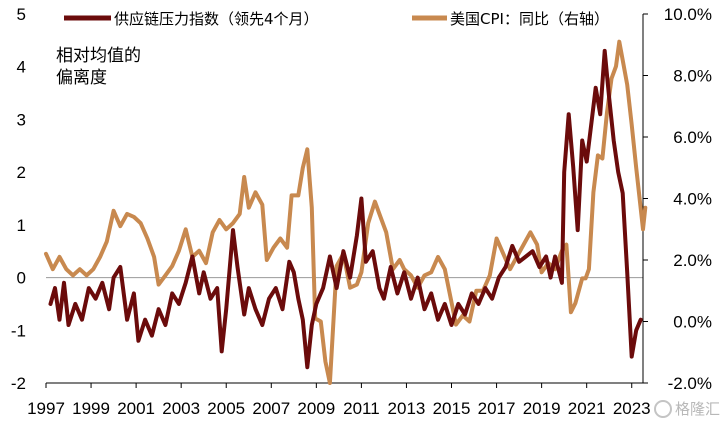  What do you see at coordinates (21, 278) in the screenshot?
I see `left-axis-tick-label: 0` at bounding box center [21, 278].